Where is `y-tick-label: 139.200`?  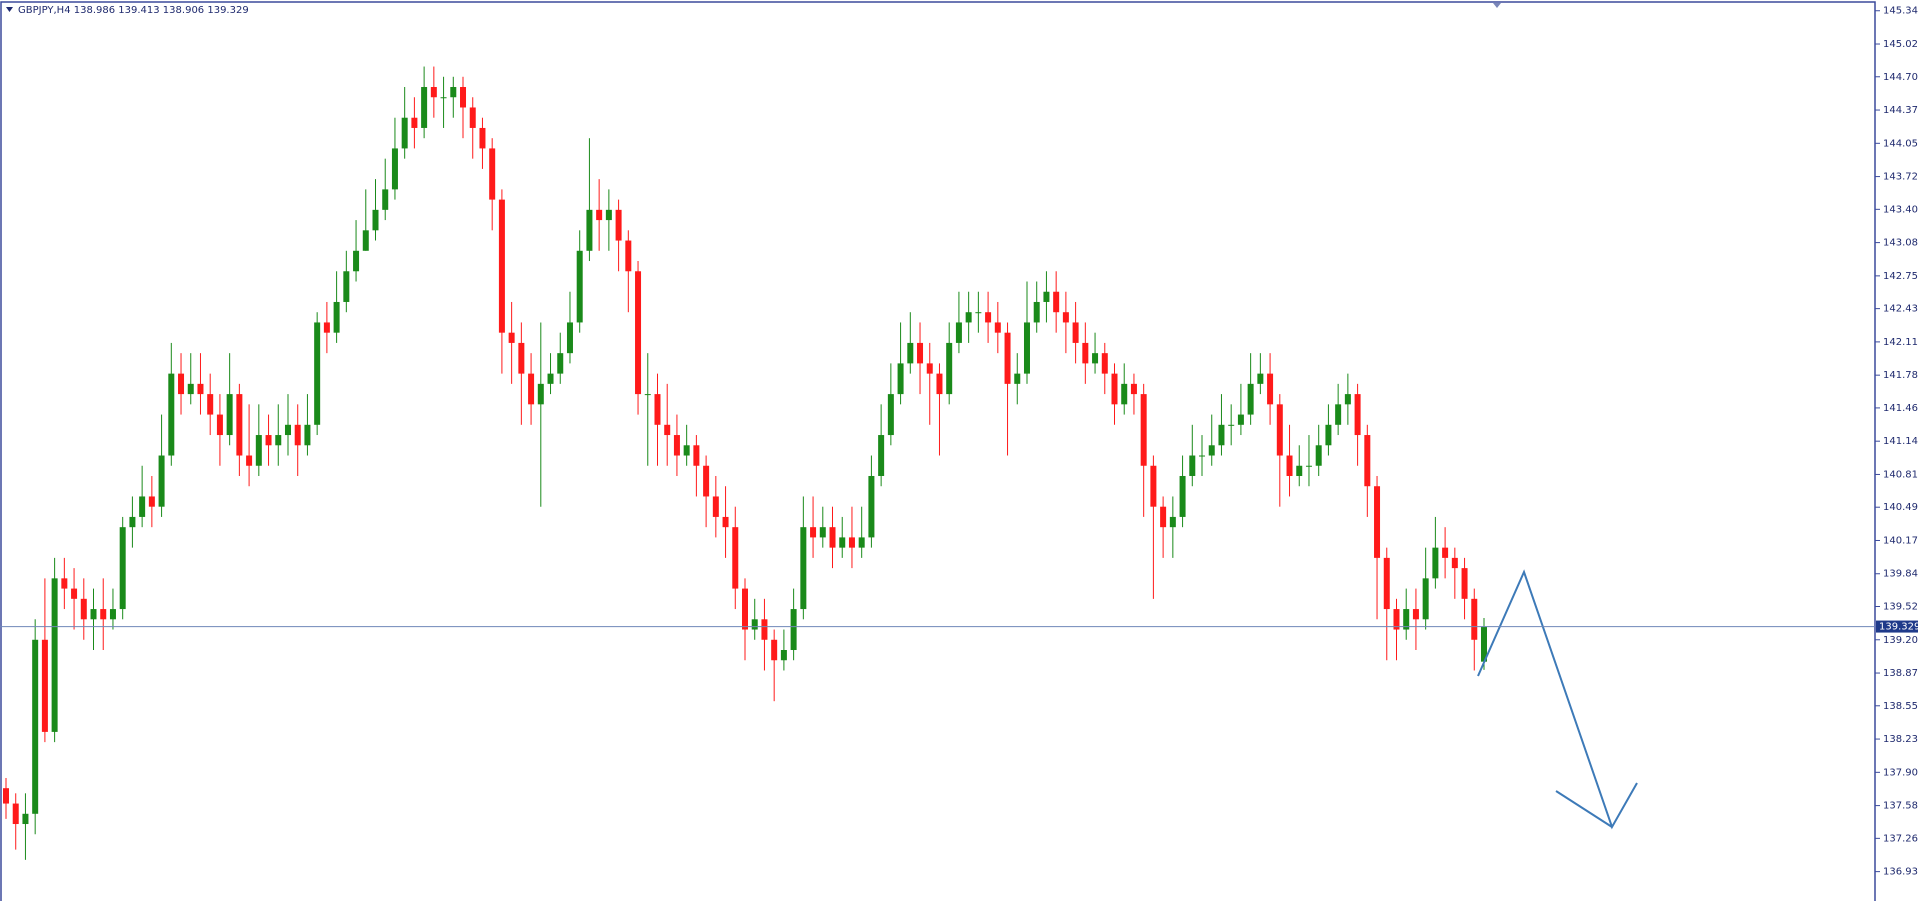 y-tick-label: 139.200 is located at coordinates (1900, 640).